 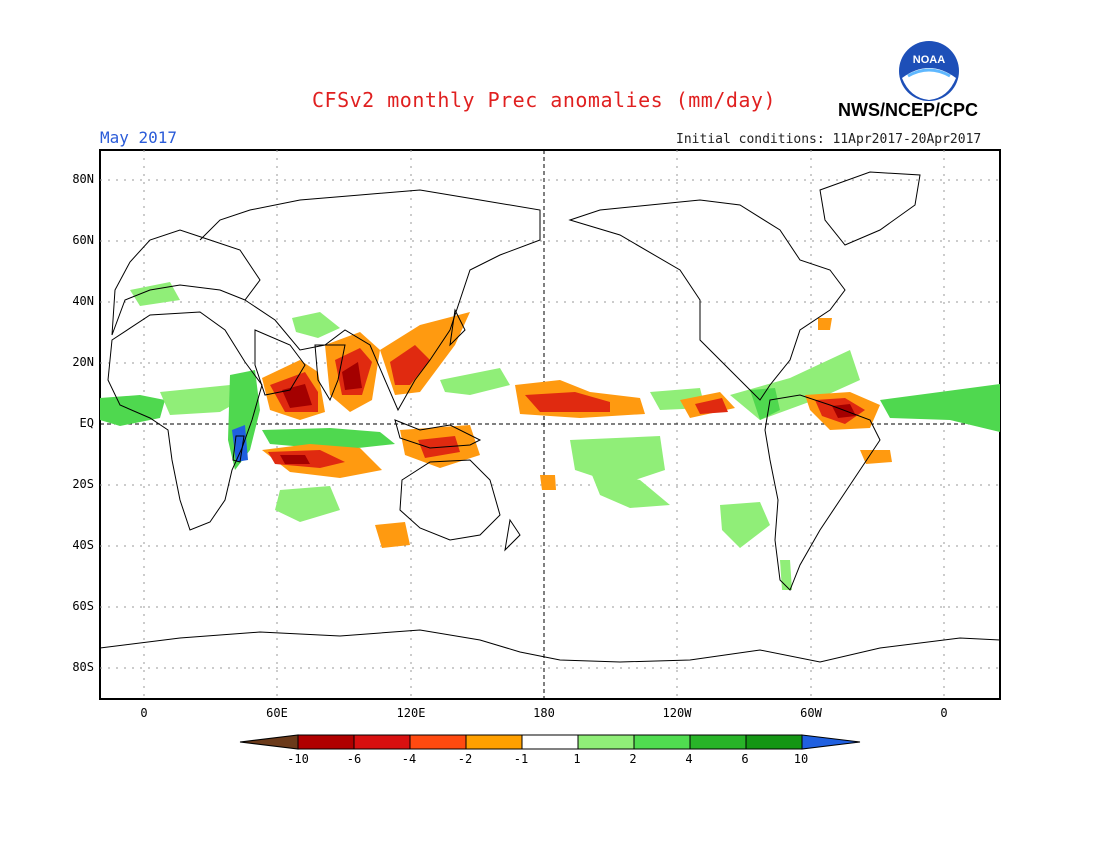 What do you see at coordinates (354, 759) in the screenshot?
I see `colorbar-label: -6` at bounding box center [354, 759].